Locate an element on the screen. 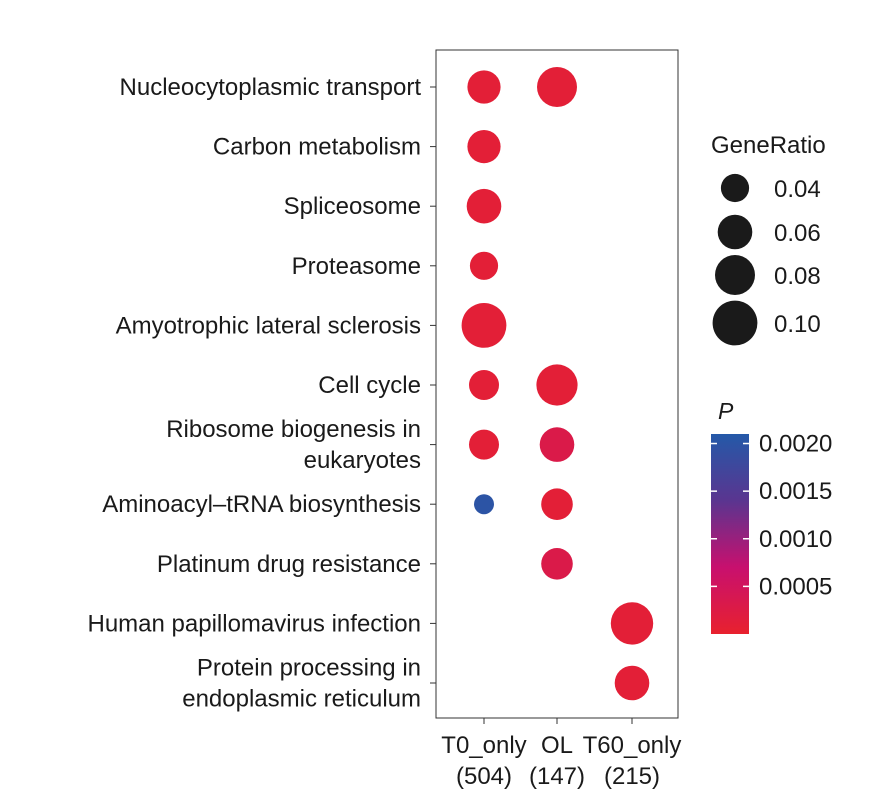 The height and width of the screenshot is (800, 872). color-tick-label: 0.0020 is located at coordinates (795, 444).